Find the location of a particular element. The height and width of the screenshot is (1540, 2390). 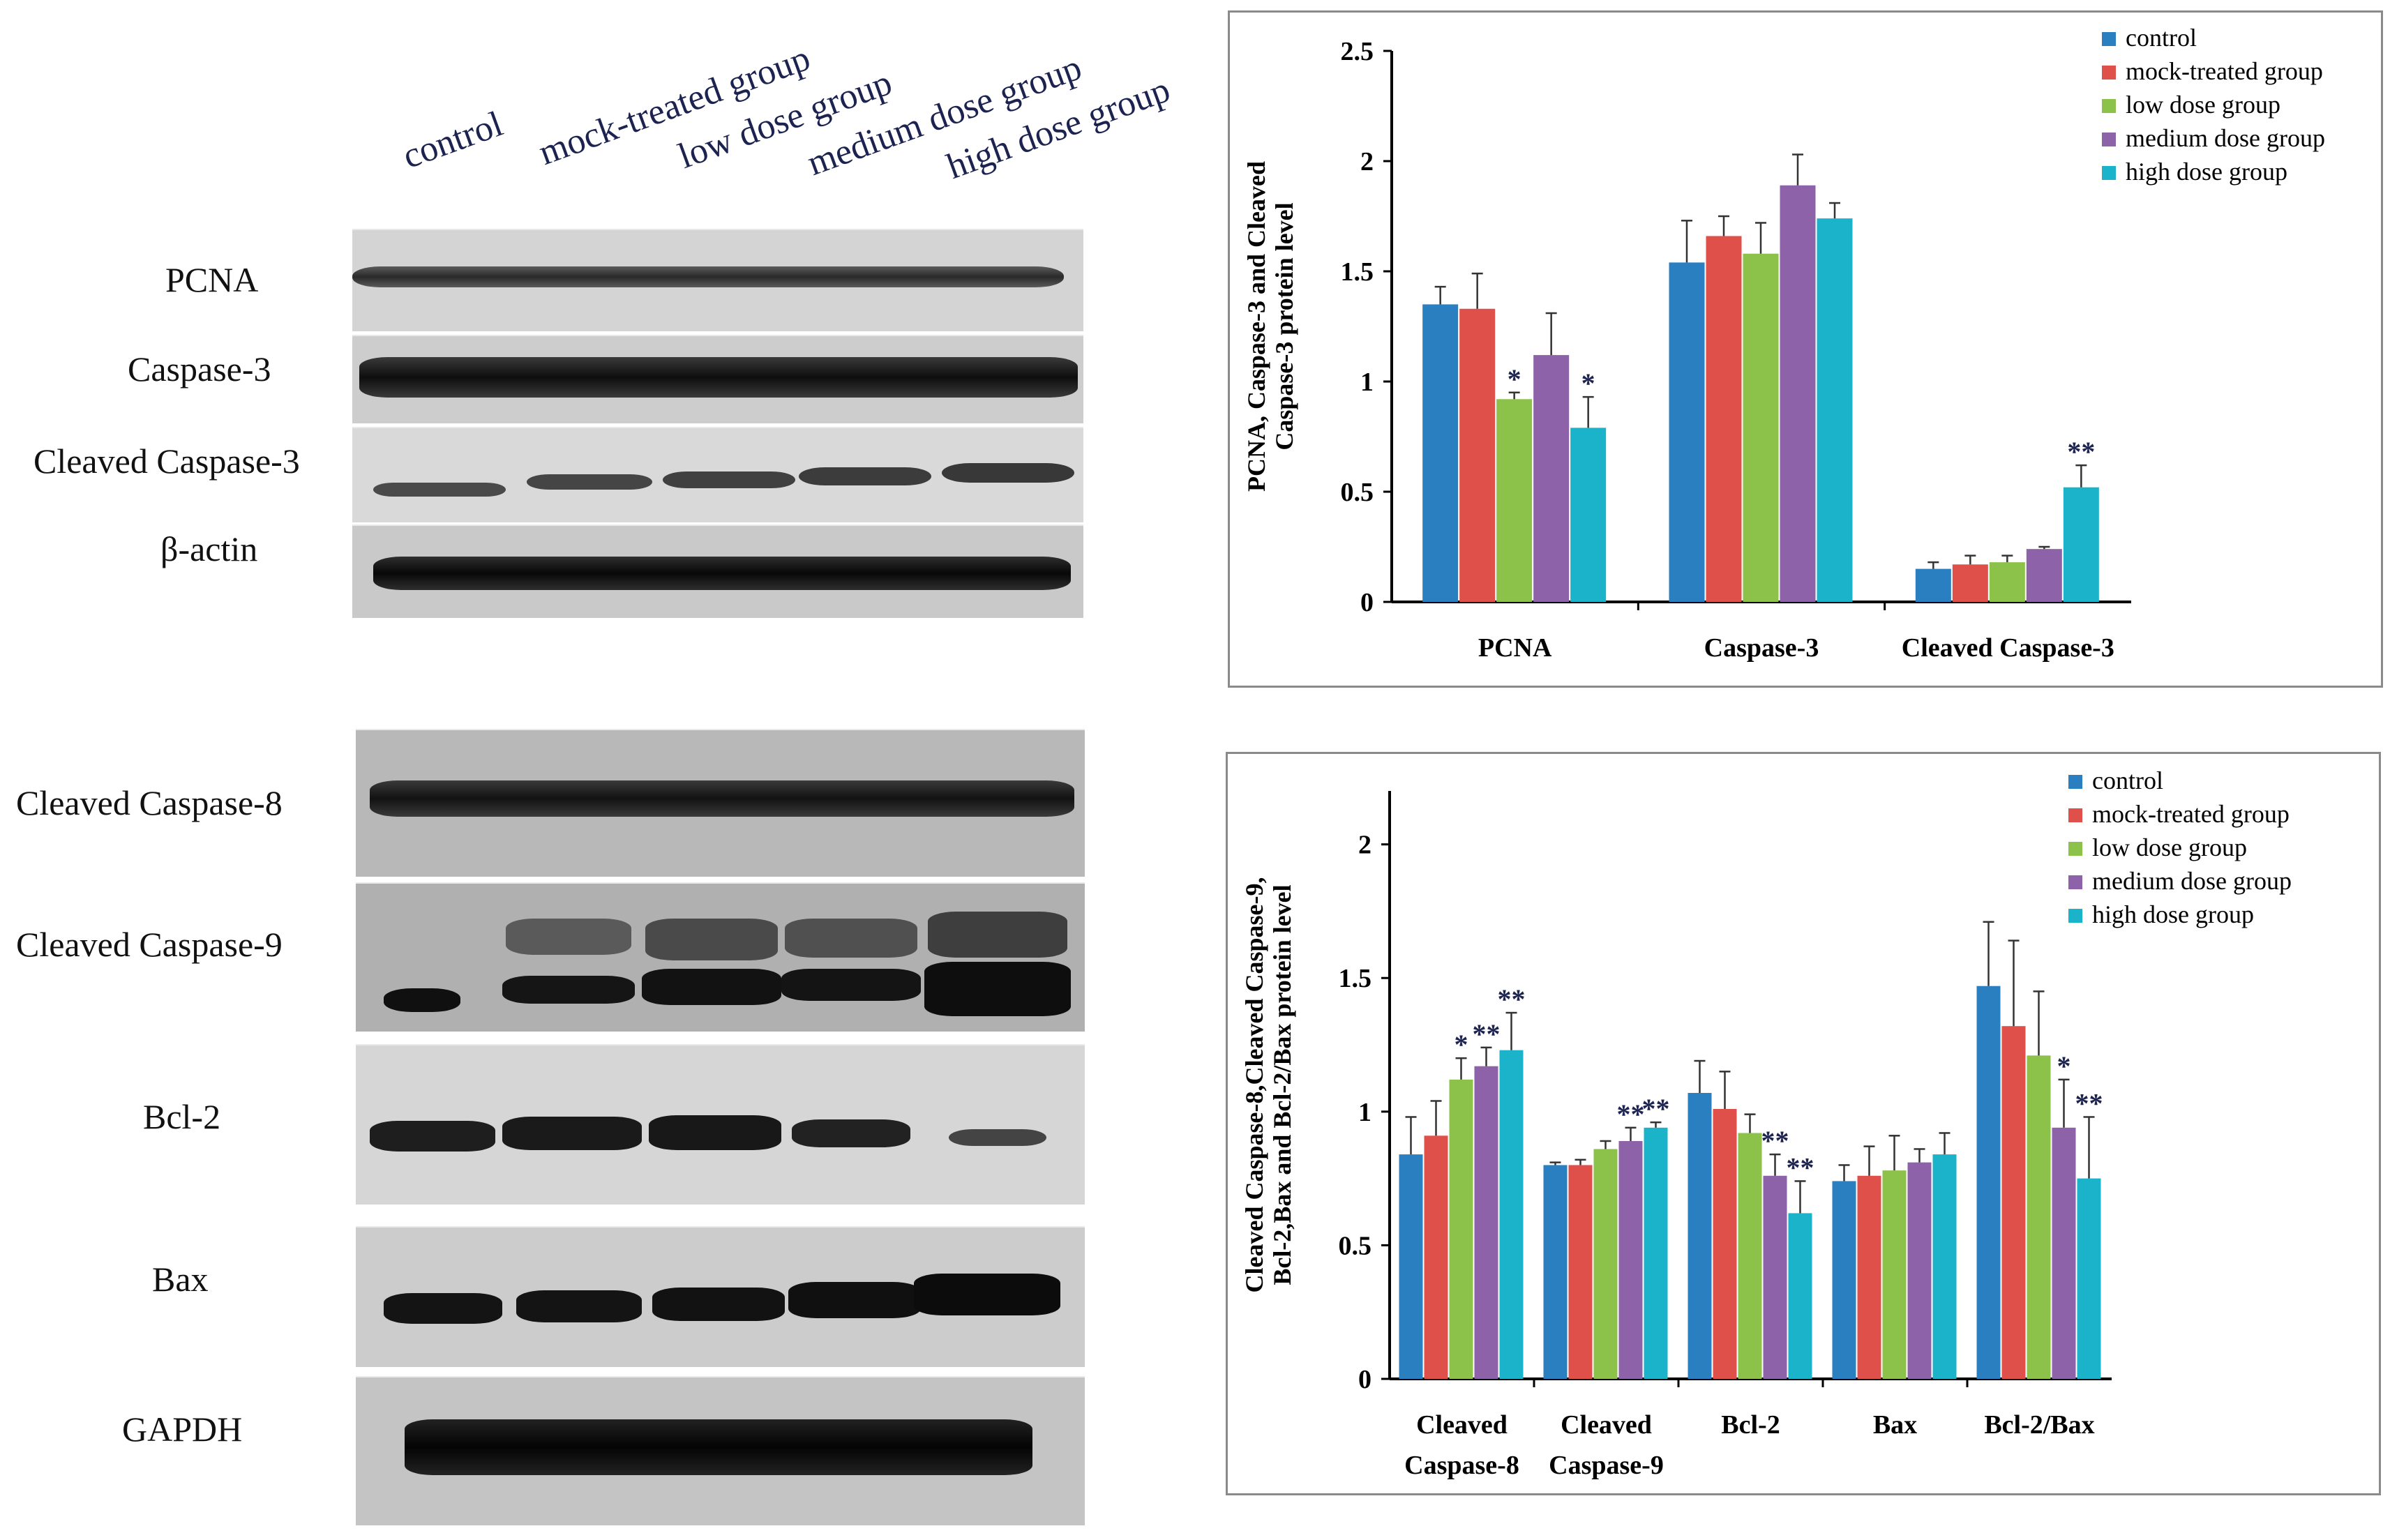

chart1-legend-swatch-high is located at coordinates (2109, 173).